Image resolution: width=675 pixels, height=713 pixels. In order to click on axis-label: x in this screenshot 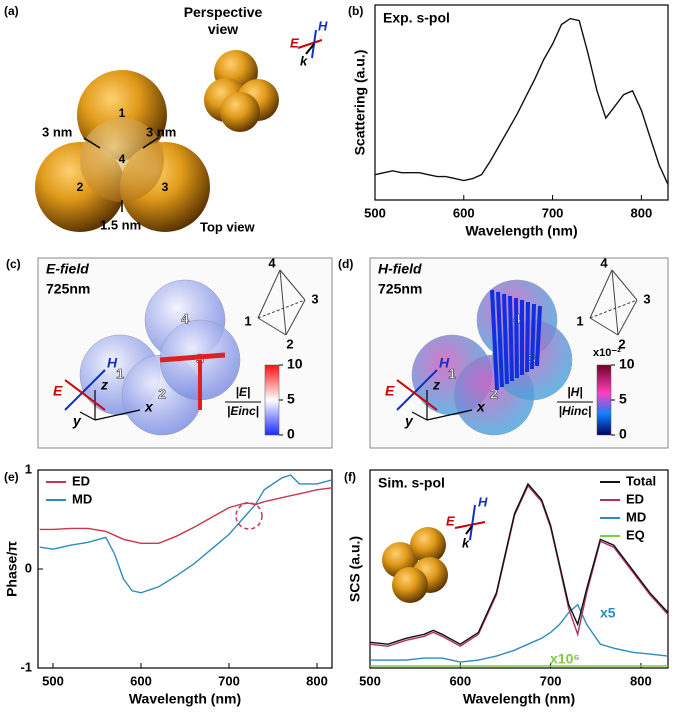, I will do `click(481, 407)`.